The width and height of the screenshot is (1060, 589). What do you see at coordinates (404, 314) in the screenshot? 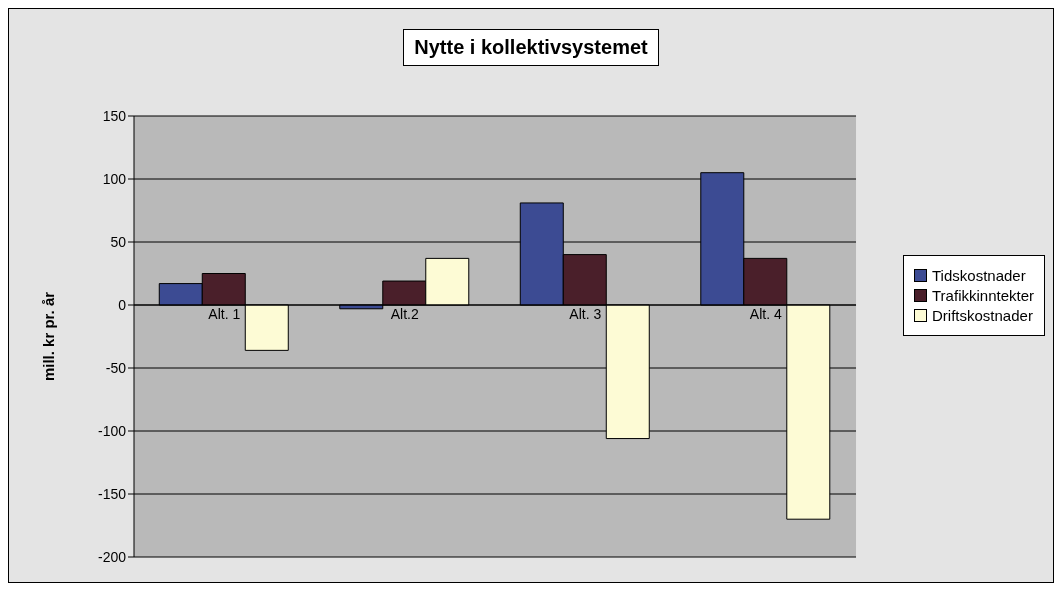
I see `x-tick-label: Alt.2` at bounding box center [404, 314].